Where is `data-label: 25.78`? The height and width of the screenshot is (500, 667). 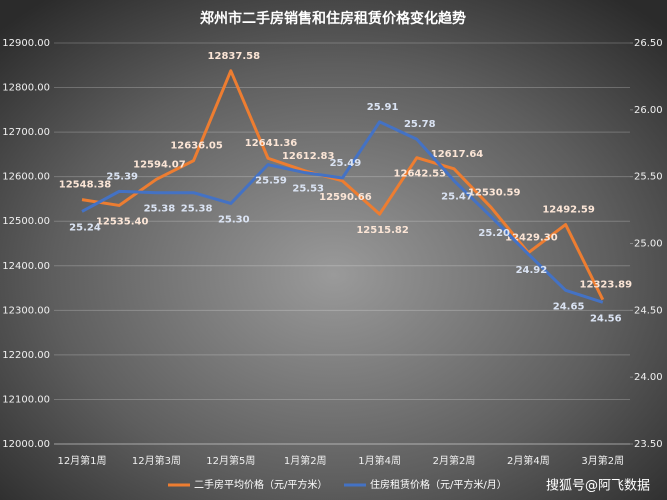 data-label: 25.78 is located at coordinates (420, 124).